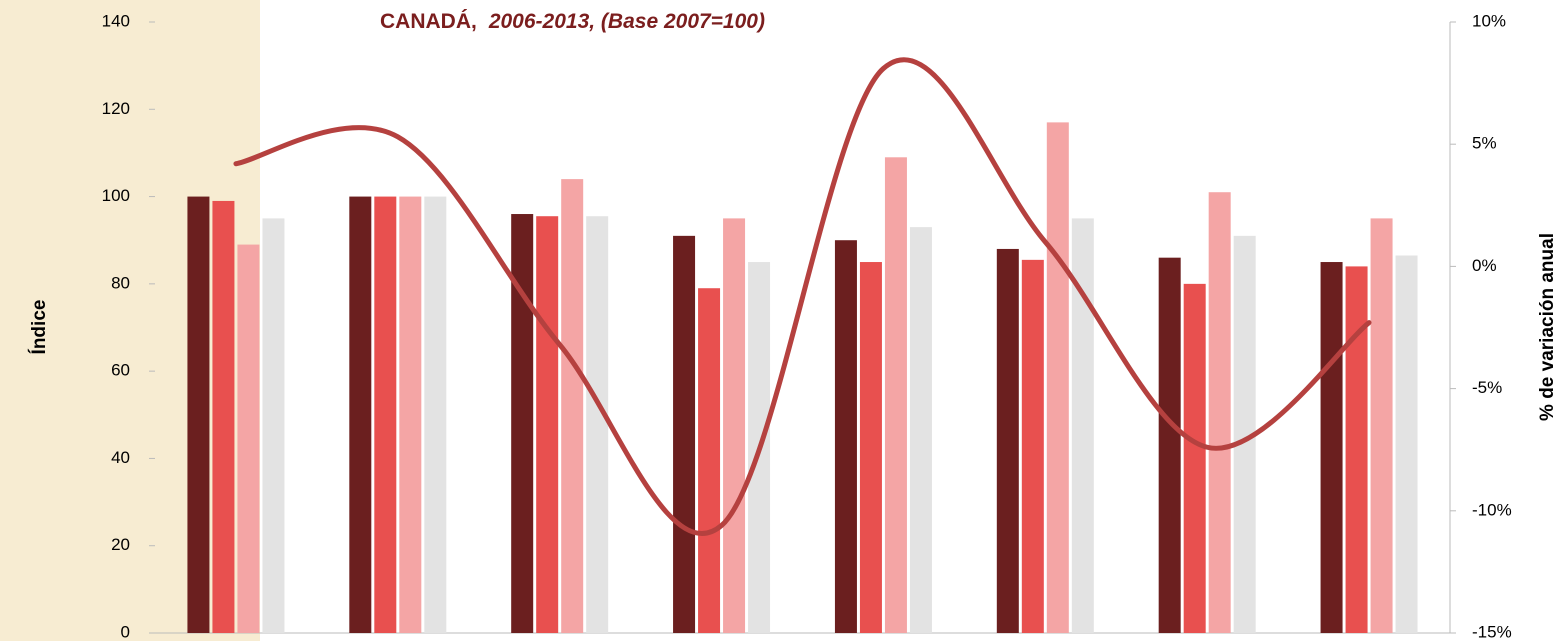  I want to click on chart-title: CANADÁ, 2006-2013, (Base 2007=100), so click(572, 21).